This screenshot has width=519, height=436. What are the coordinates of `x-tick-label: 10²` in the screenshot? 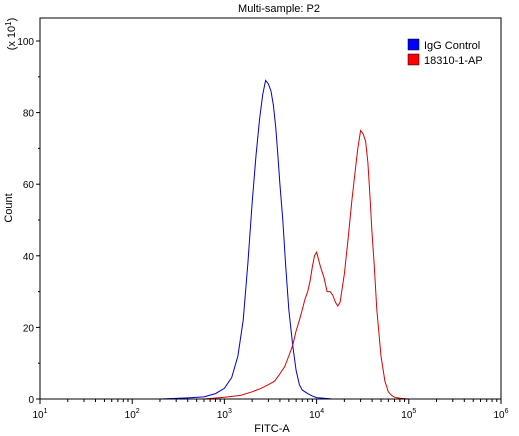 It's located at (132, 414).